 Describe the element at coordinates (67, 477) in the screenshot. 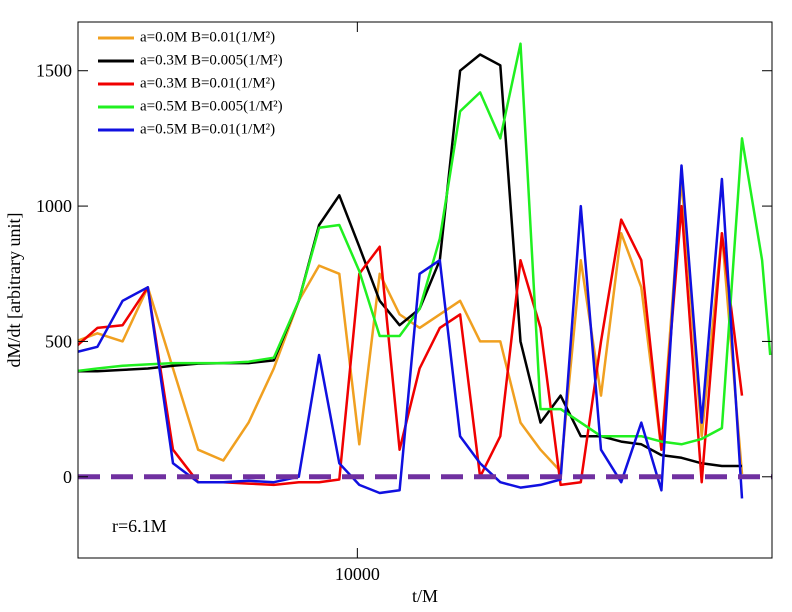

I see `y-tick-label: 0` at that location.